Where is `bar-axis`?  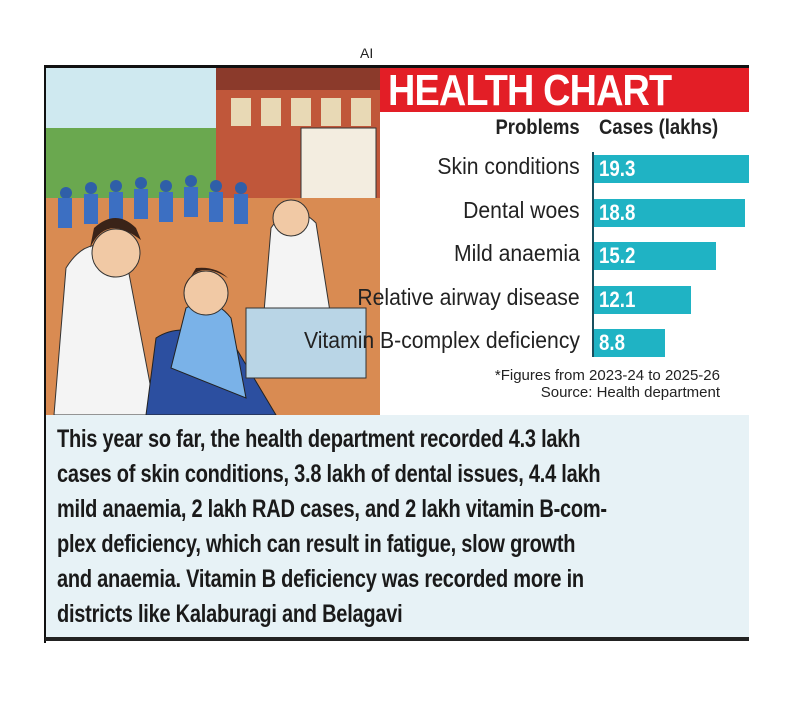
bar-axis is located at coordinates (593, 254).